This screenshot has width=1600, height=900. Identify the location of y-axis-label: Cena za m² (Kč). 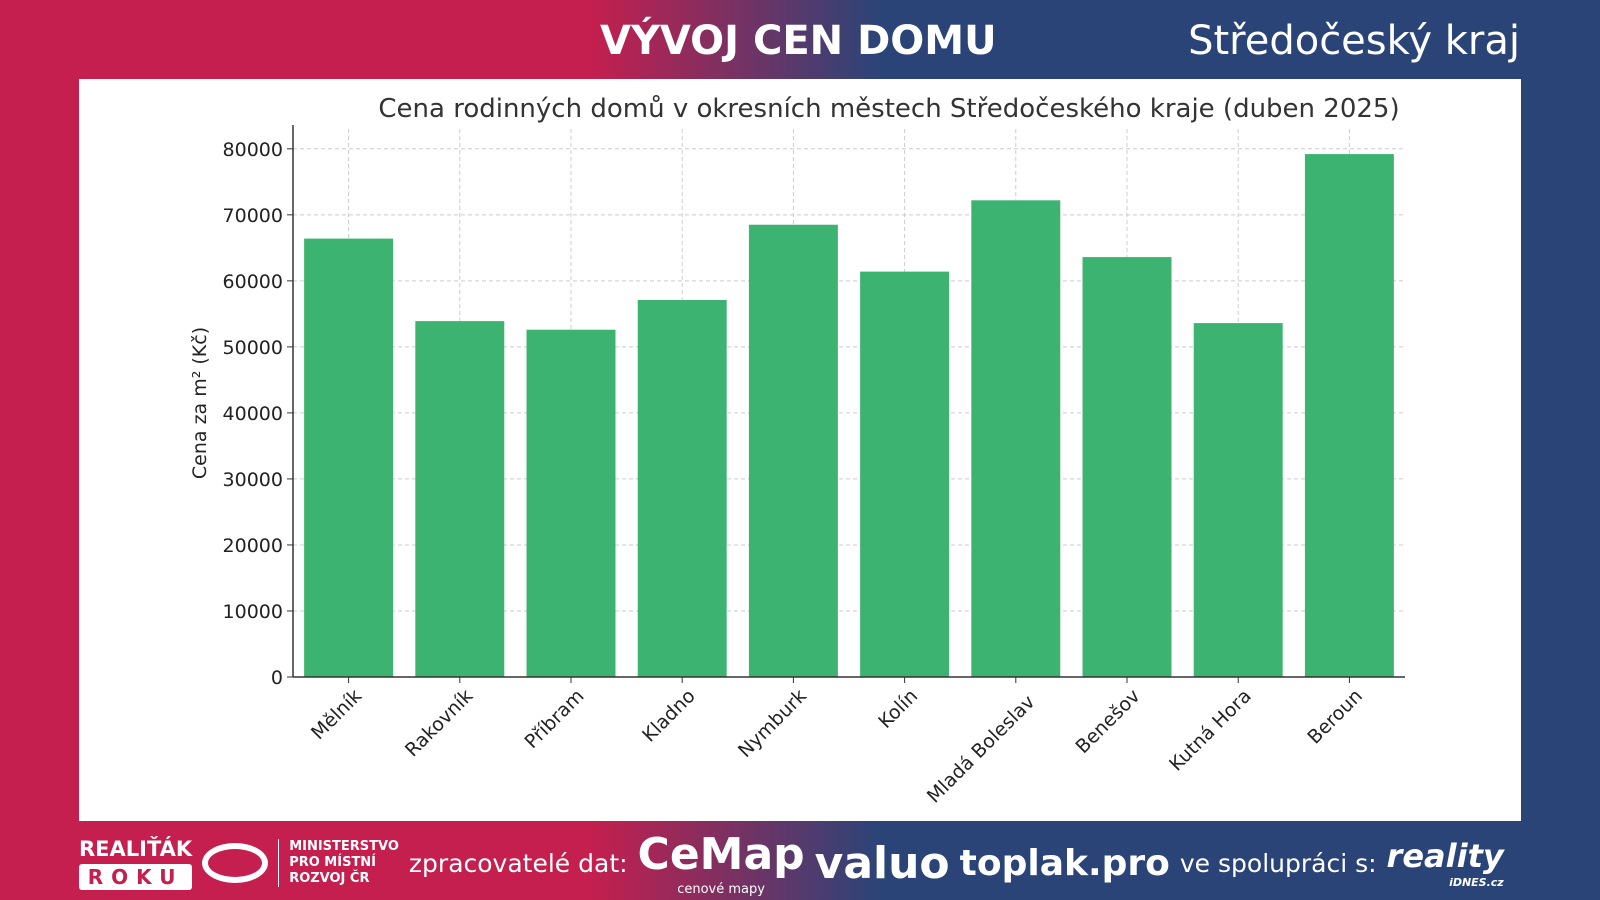
(200, 403).